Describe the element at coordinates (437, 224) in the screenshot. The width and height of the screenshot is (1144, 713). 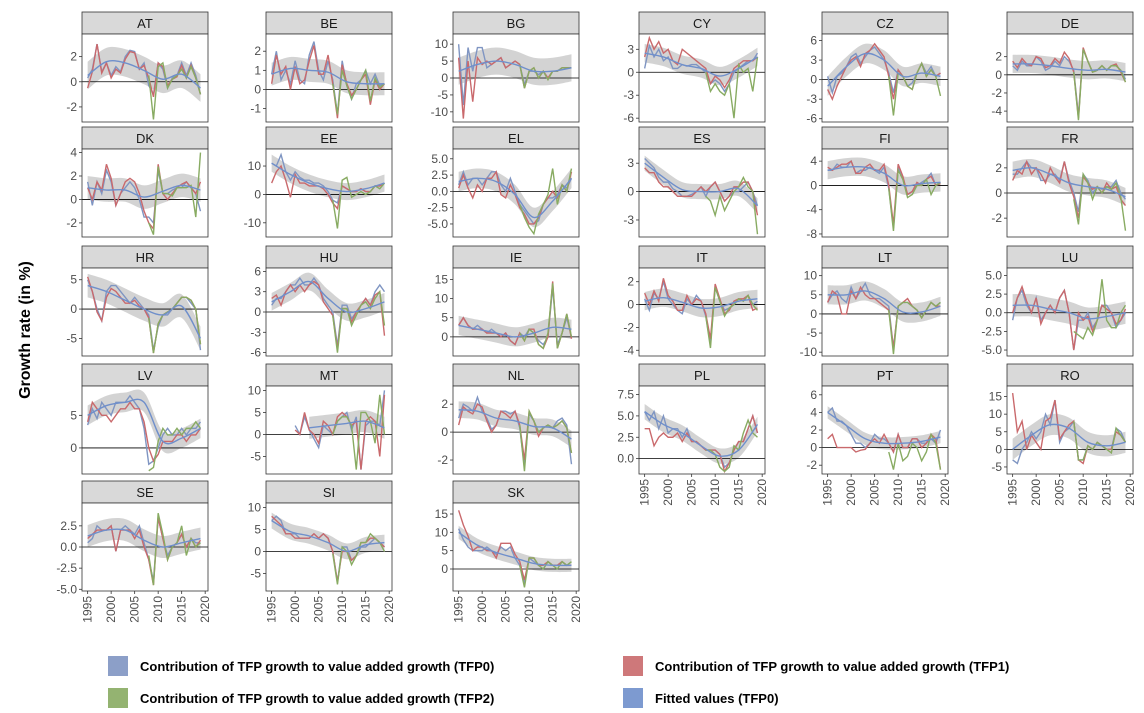
I see `y-tick-label: -5.0` at that location.